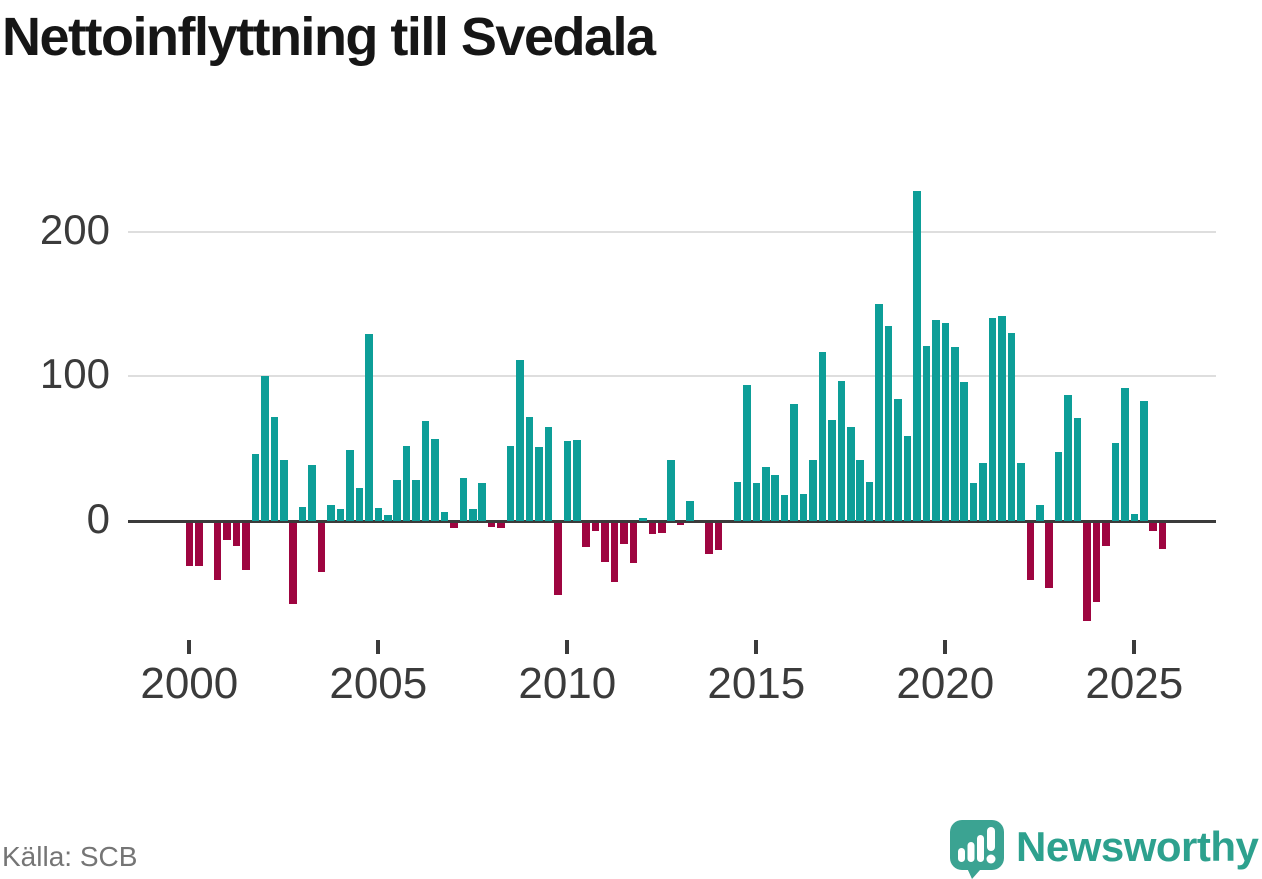 The image size is (1262, 879). I want to click on bar-2023Q4, so click(1087, 571).